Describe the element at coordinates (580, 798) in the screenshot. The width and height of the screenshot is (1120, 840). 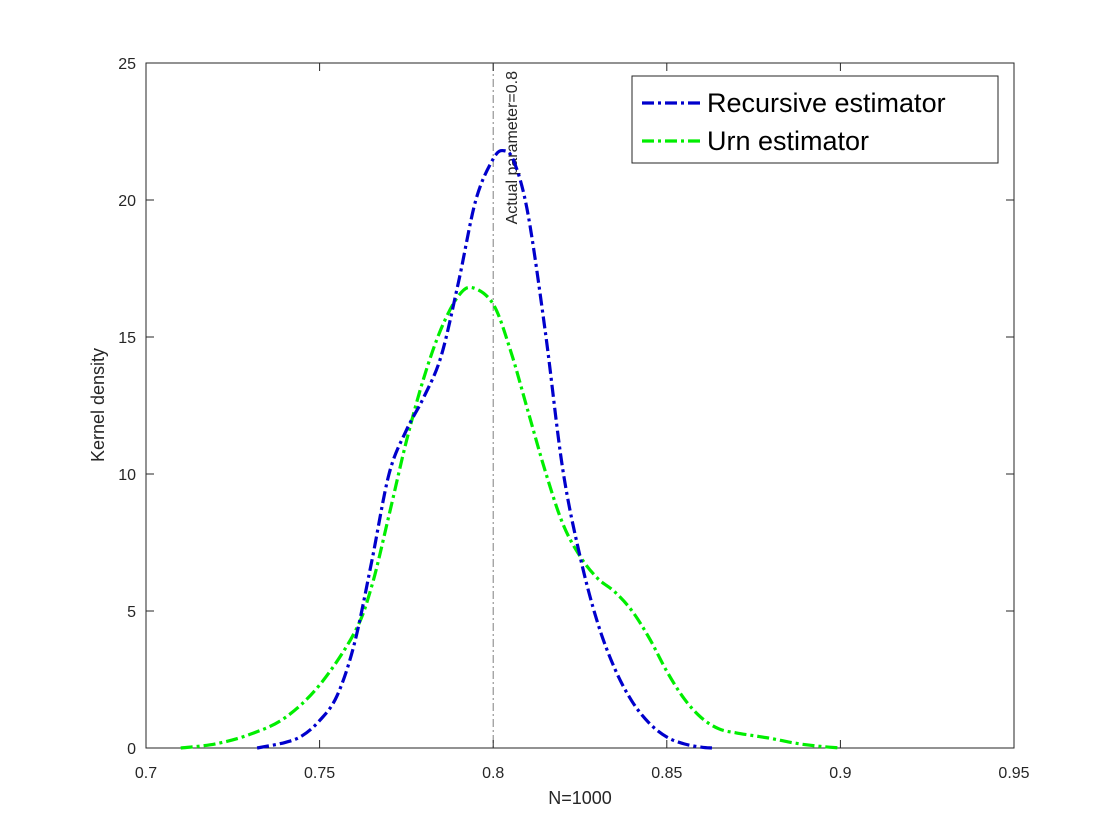
I see `x-axis-label: N=1000` at that location.